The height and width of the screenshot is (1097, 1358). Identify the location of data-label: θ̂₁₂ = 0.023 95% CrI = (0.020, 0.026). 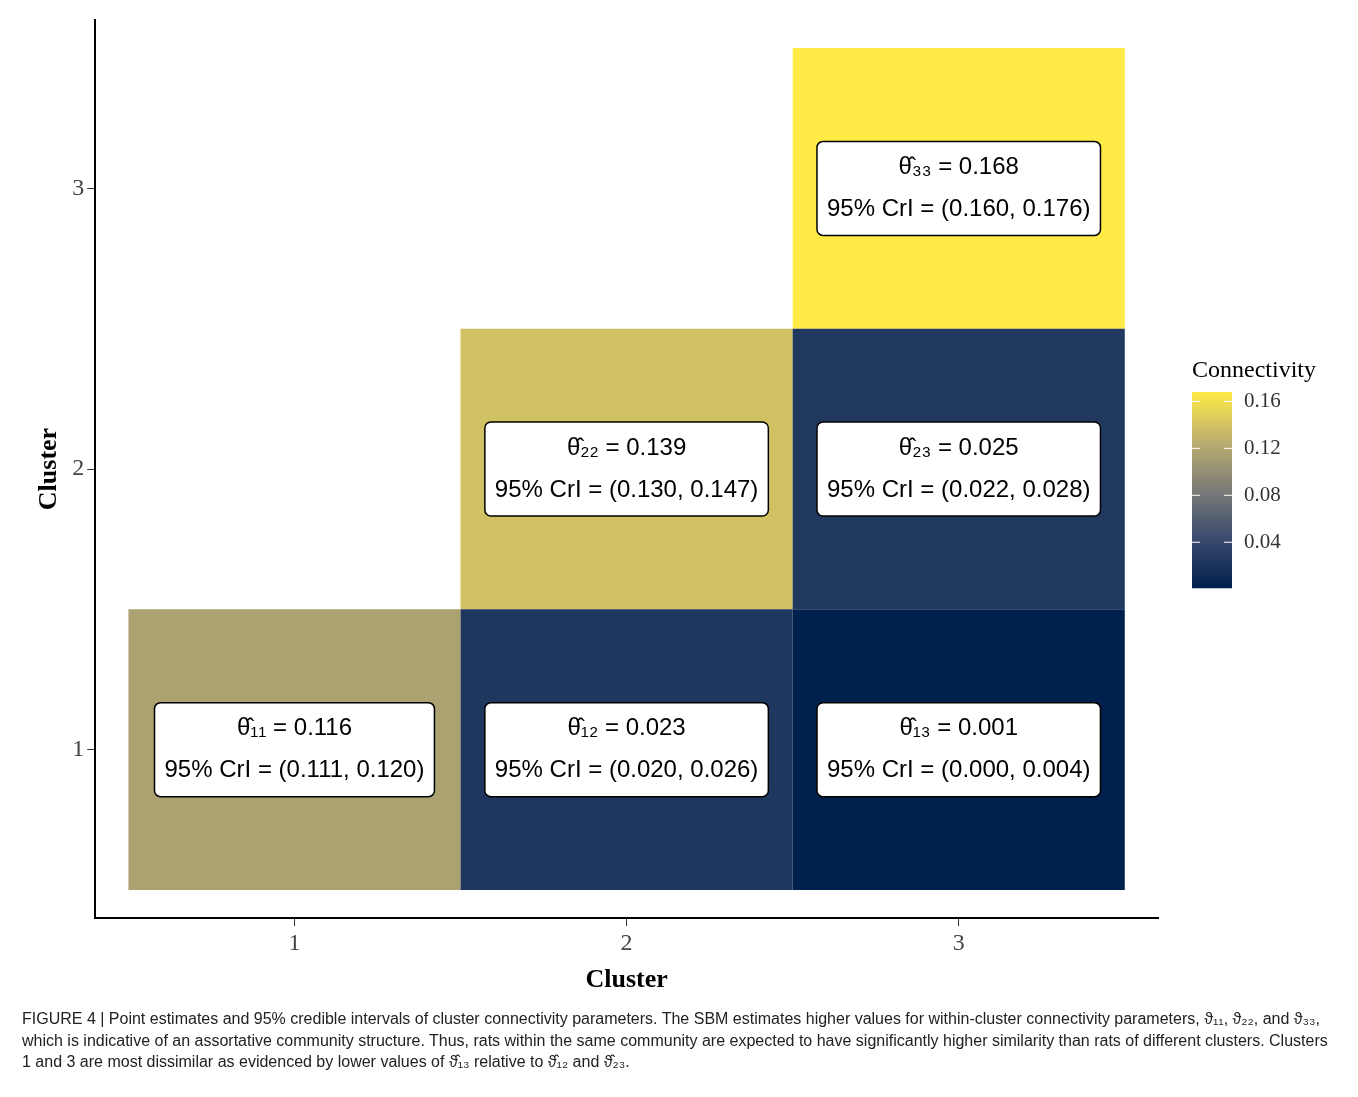
(626, 748).